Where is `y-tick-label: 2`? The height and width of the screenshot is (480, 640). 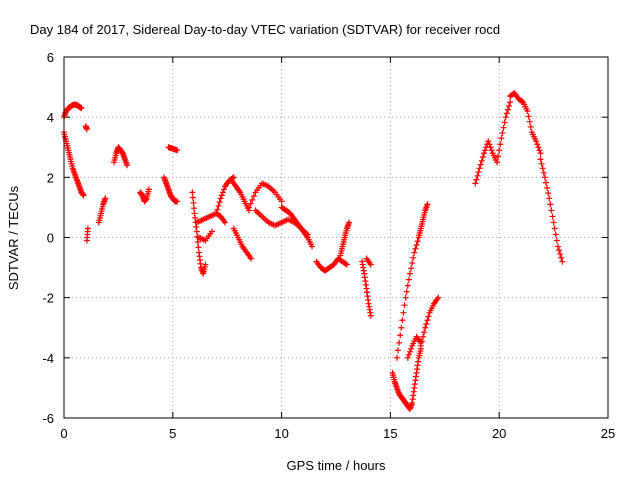
y-tick-label: 2 is located at coordinates (50, 177).